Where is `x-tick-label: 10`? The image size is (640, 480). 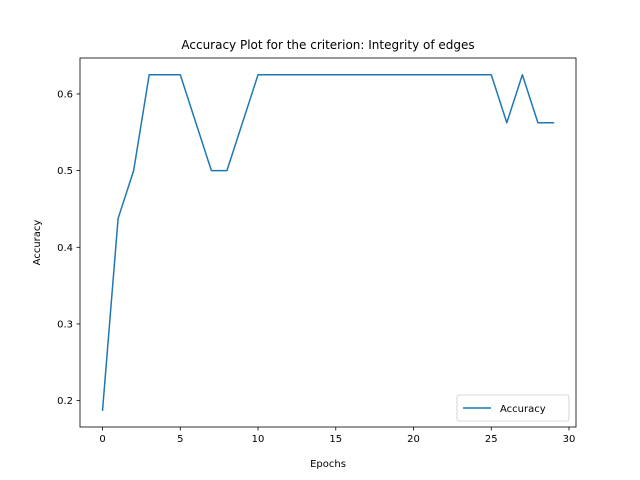
x-tick-label: 10 is located at coordinates (258, 439).